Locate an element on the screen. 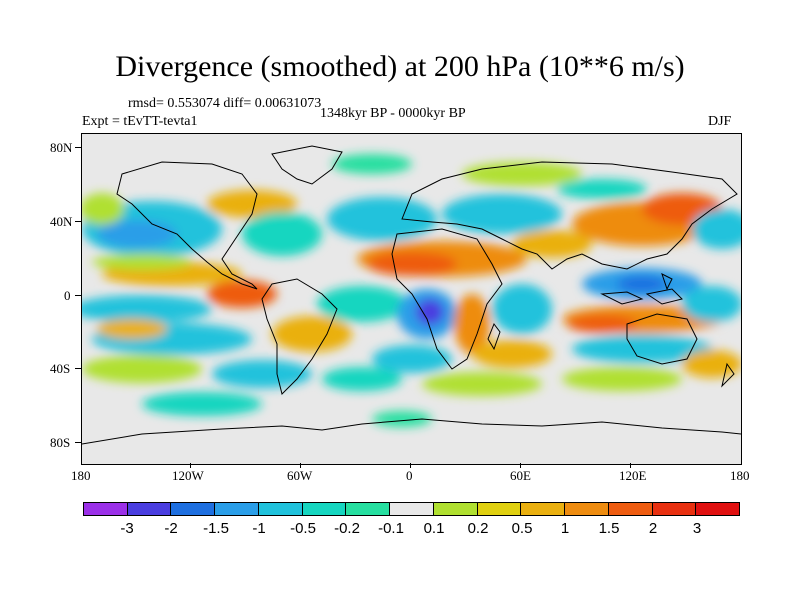  lat-label-0: 0 is located at coordinates (67, 295).